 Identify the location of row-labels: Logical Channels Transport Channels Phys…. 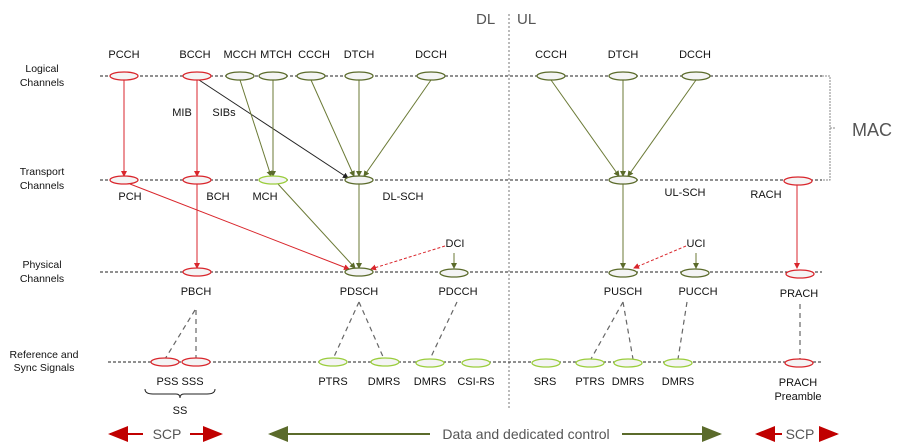
(44, 218).